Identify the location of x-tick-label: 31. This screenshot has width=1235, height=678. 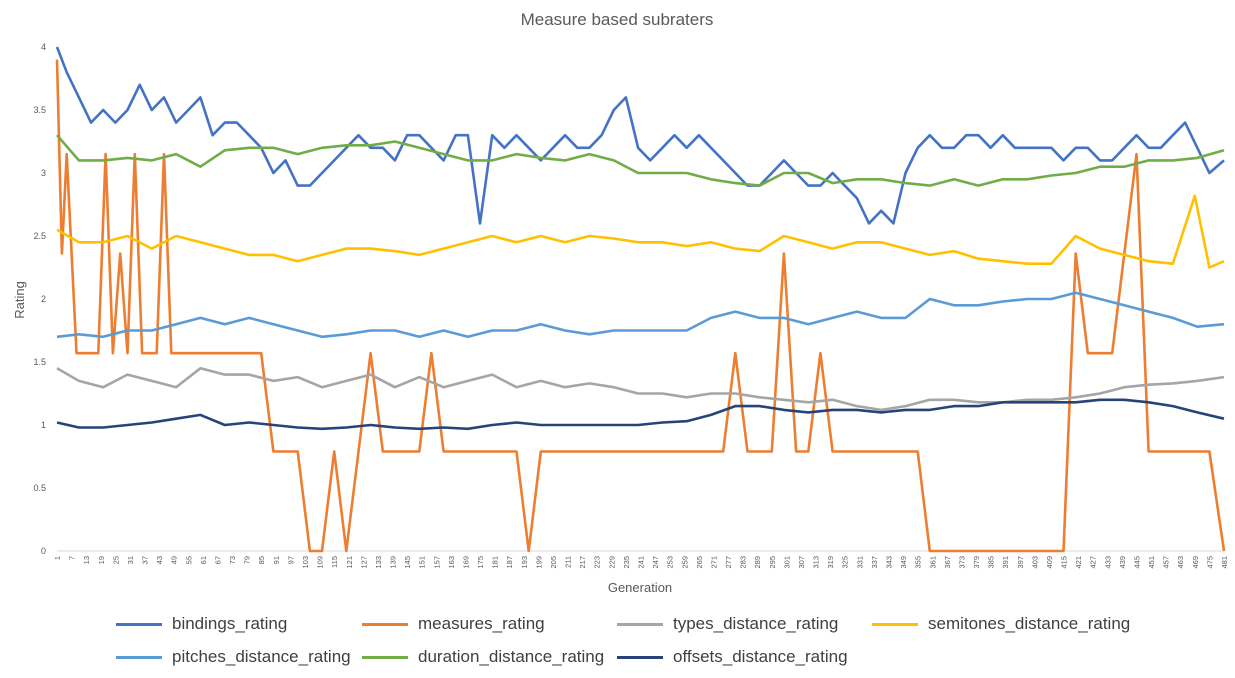
(130, 560).